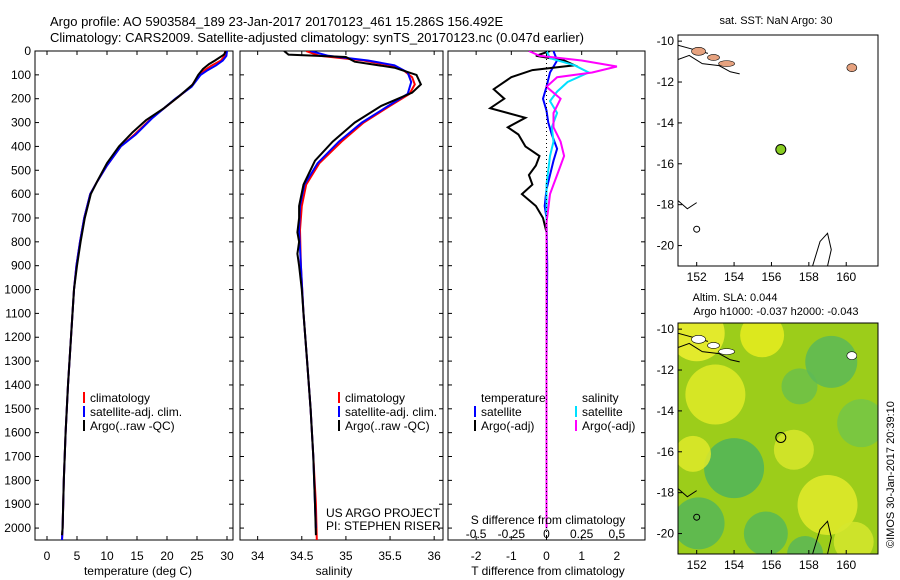  What do you see at coordinates (617, 534) in the screenshot?
I see `top-tick-label: 0.5` at bounding box center [617, 534].